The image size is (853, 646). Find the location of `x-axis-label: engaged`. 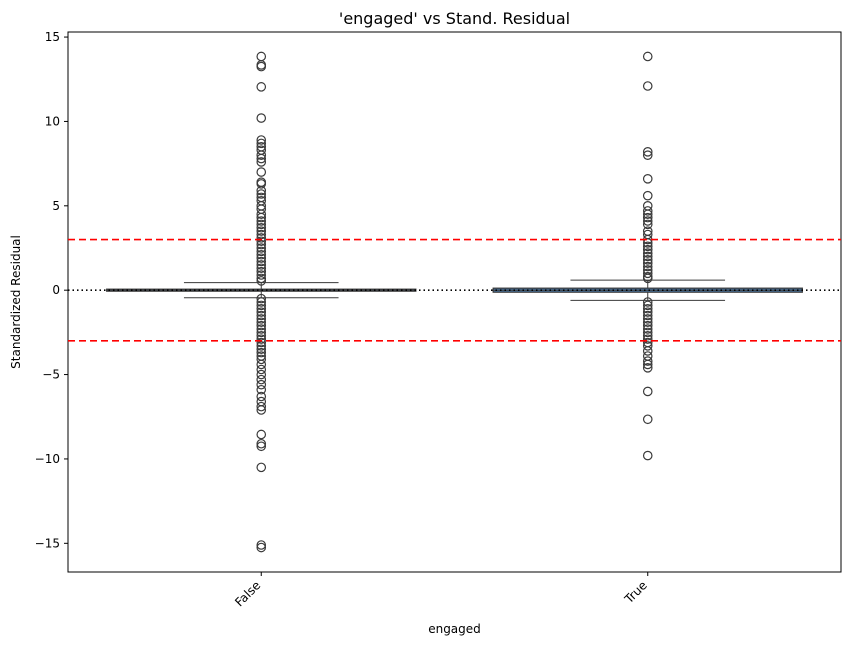

x-axis-label: engaged is located at coordinates (454, 629).